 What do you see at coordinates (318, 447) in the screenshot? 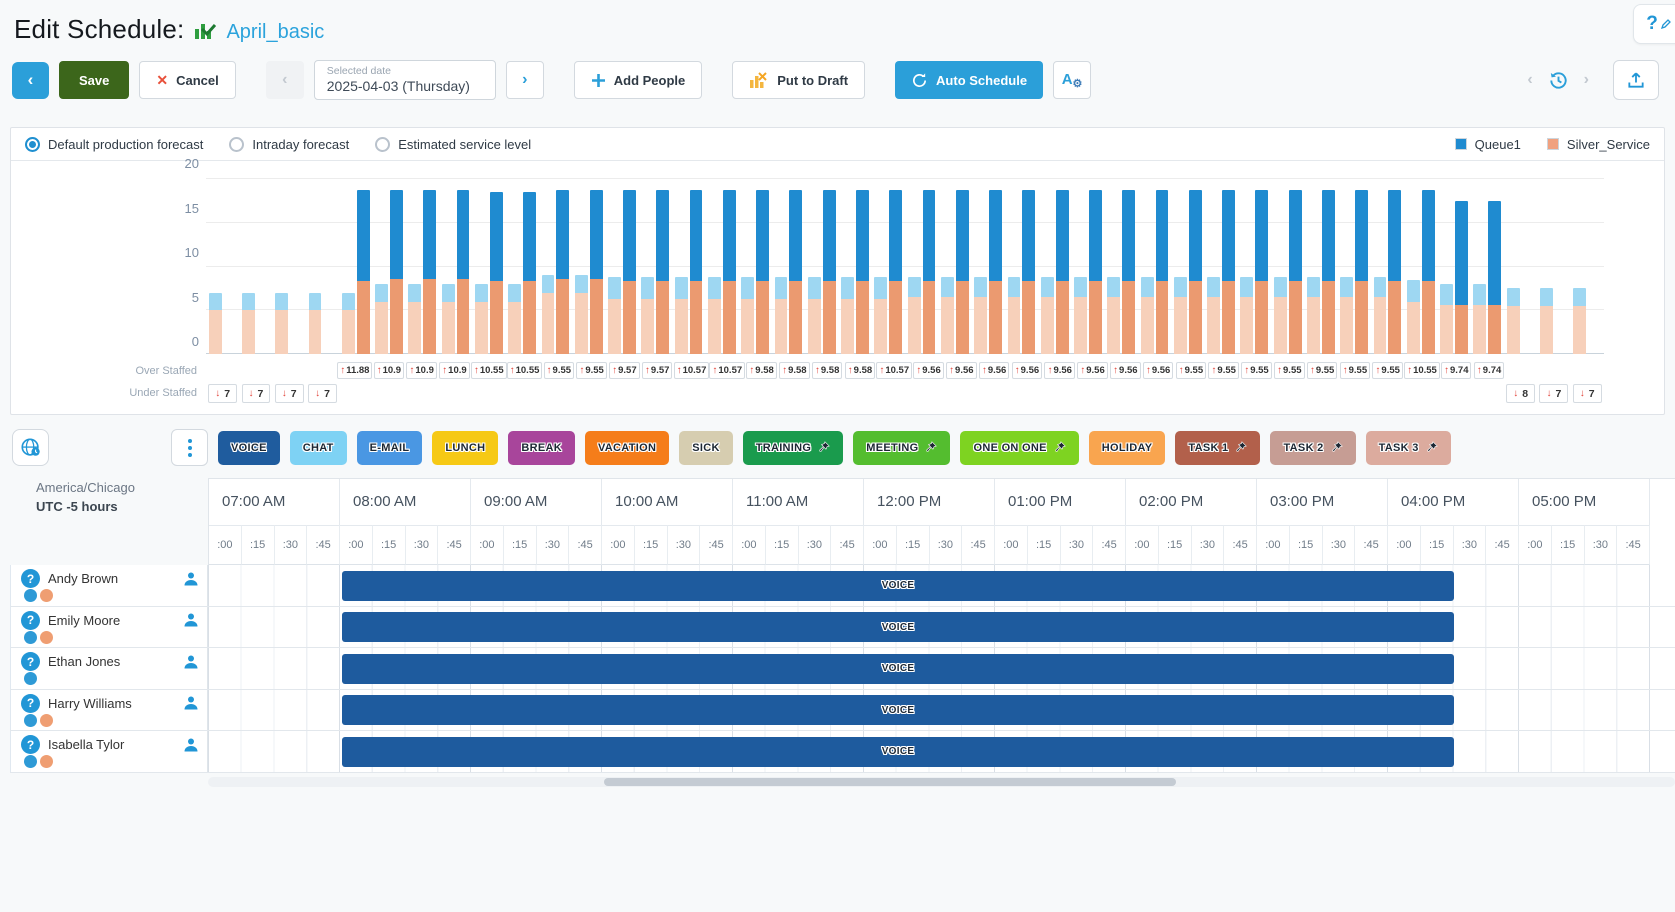
I see `activity-button-chat: CHAT` at bounding box center [318, 447].